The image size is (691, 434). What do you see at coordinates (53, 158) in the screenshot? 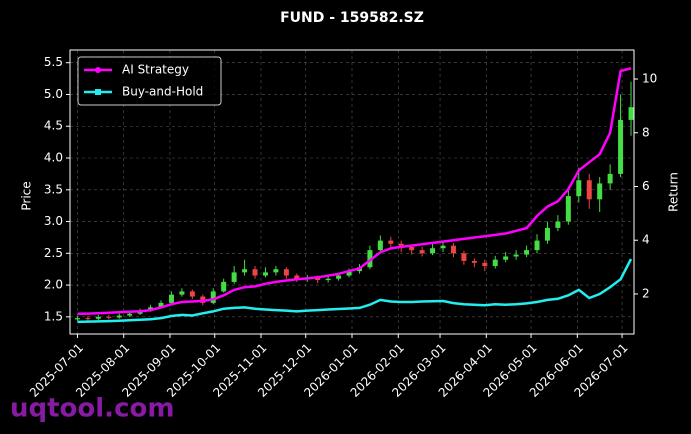
I see `y-tick-label: 4.0` at bounding box center [53, 158].